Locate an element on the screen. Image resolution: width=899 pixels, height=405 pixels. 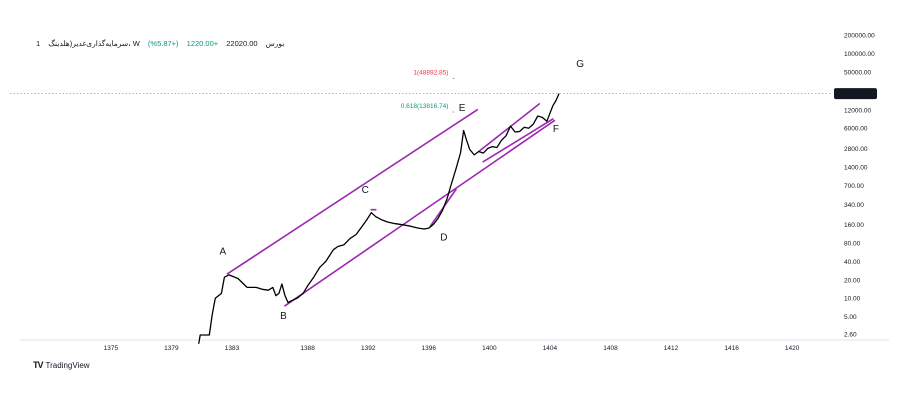
y-tick-label: 10.00 is located at coordinates (852, 299).